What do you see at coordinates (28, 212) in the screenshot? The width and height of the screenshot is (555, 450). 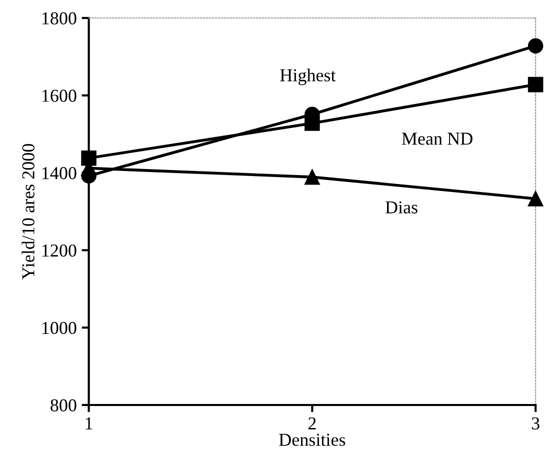 I see `y-axis-title: Yield/10 ares 2000` at bounding box center [28, 212].